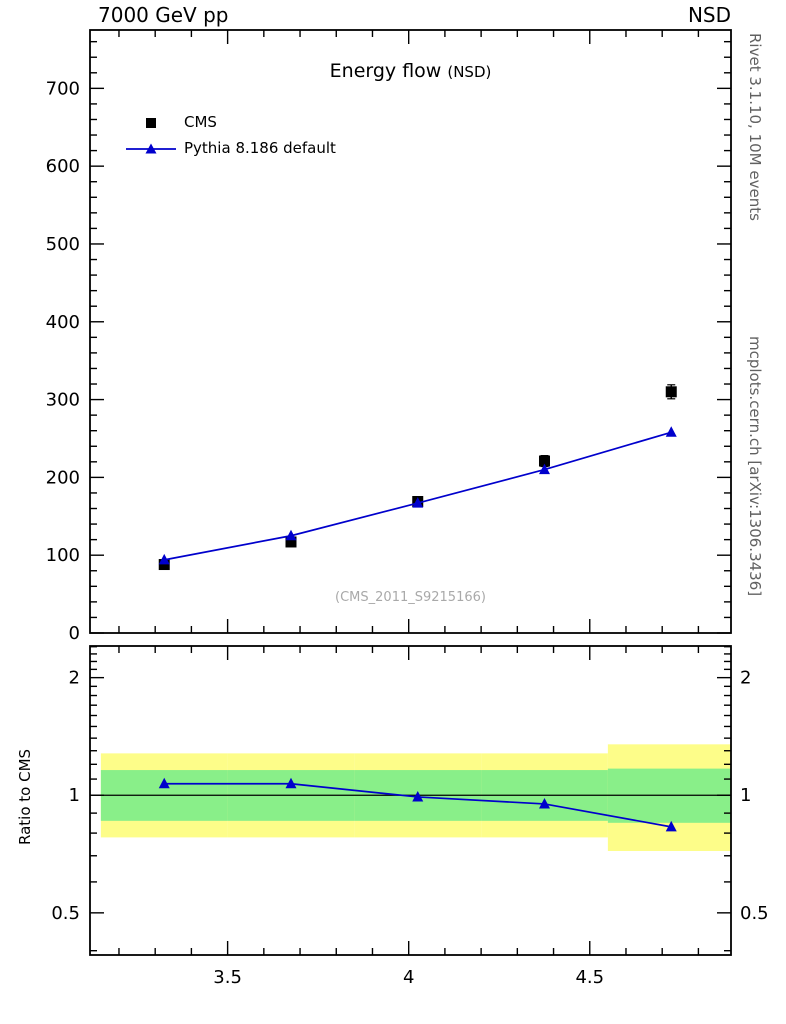  I want to click on pythia-line-triangle-marker-icon, so click(151, 148).